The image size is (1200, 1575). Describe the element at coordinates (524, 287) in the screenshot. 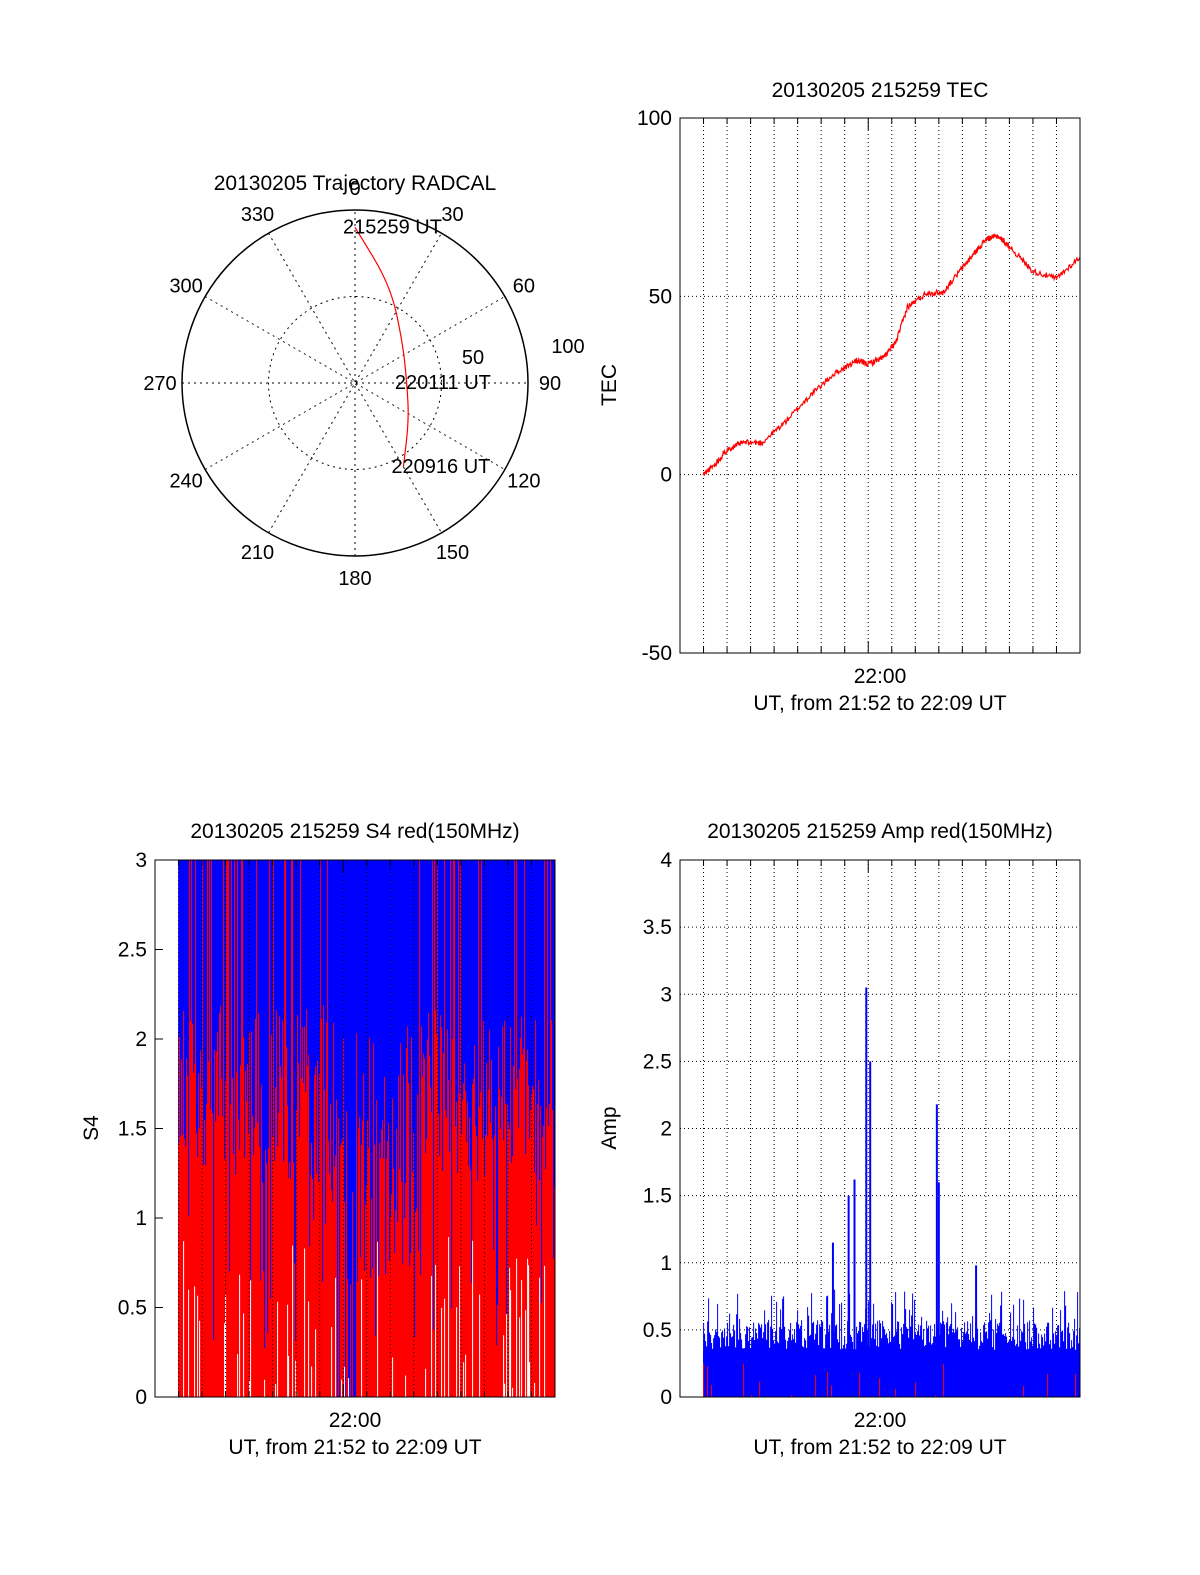

I see `polar-angle-label: 60` at that location.